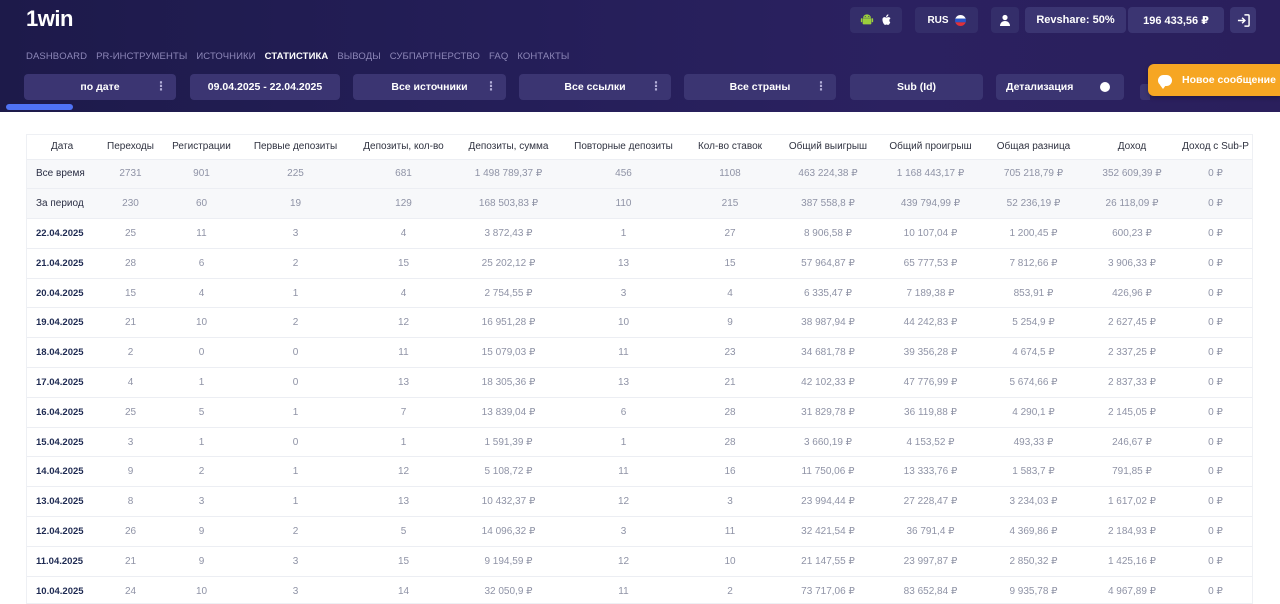  I want to click on active-tab-indicator, so click(39, 107).